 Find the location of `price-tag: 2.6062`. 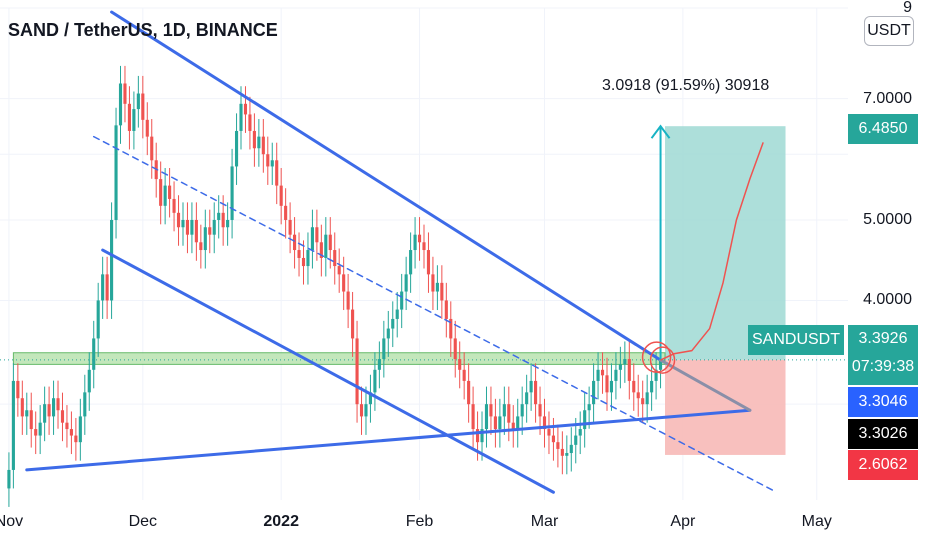

price-tag: 2.6062 is located at coordinates (883, 465).